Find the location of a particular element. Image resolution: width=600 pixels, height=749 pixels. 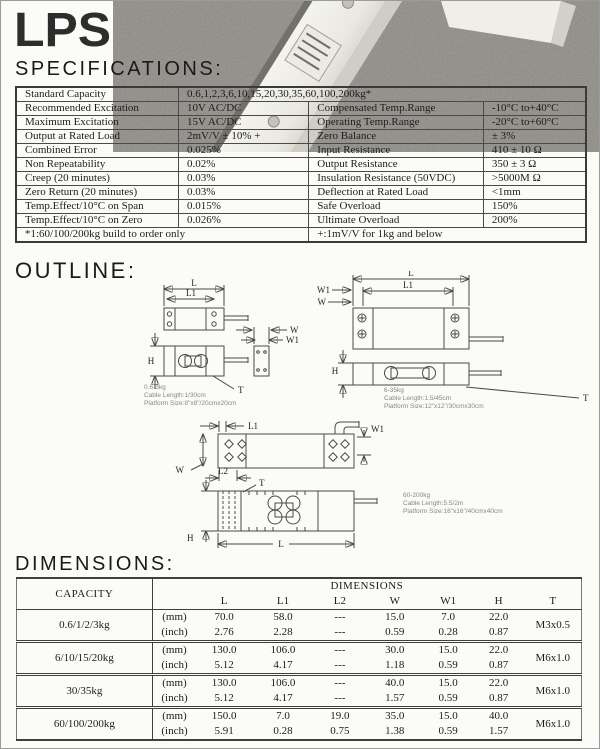

spec-value: 10V AC/DC is located at coordinates (243, 108).